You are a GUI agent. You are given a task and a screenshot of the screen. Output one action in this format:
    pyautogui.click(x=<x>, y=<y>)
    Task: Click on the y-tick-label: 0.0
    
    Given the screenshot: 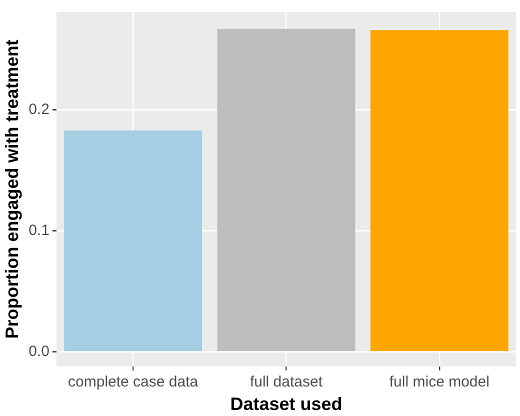 What is the action you would take?
    pyautogui.click(x=39, y=351)
    